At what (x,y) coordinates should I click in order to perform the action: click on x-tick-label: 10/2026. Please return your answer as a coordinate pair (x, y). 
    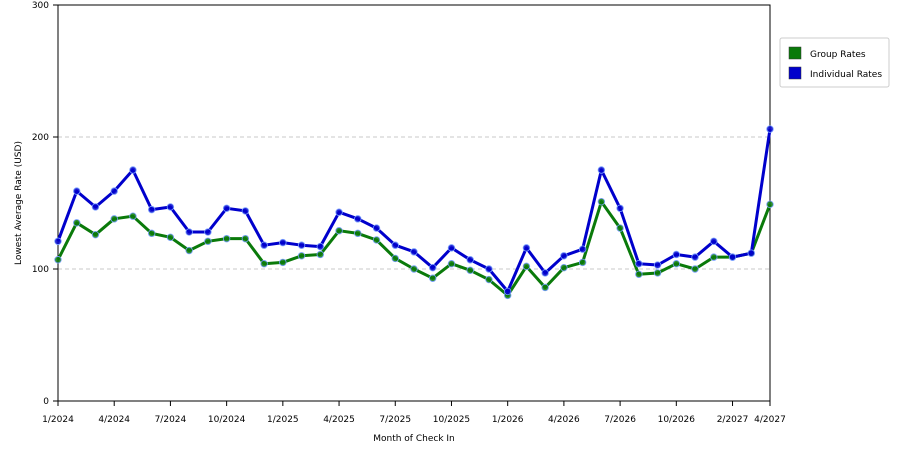
    Looking at the image, I should click on (677, 420).